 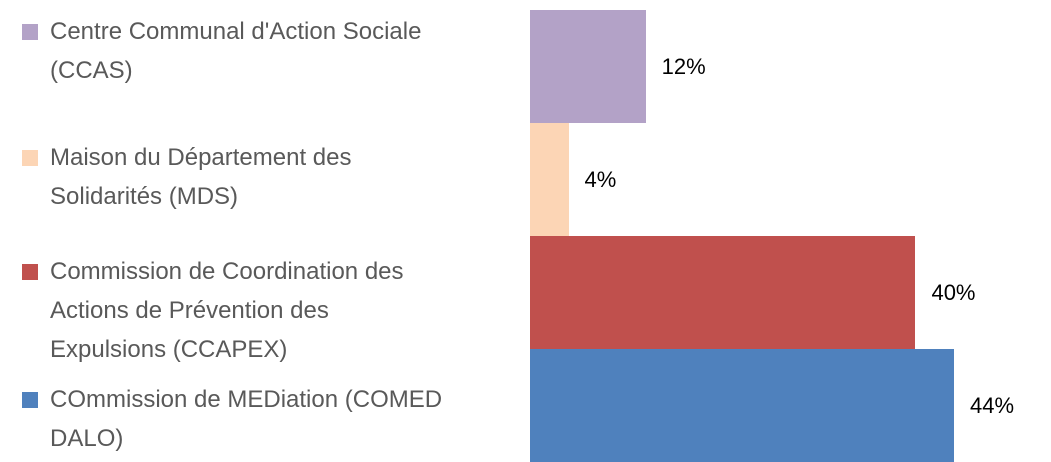 I want to click on legend-label: COmmission de MEDiation (COMED DALO), so click(x=246, y=419).